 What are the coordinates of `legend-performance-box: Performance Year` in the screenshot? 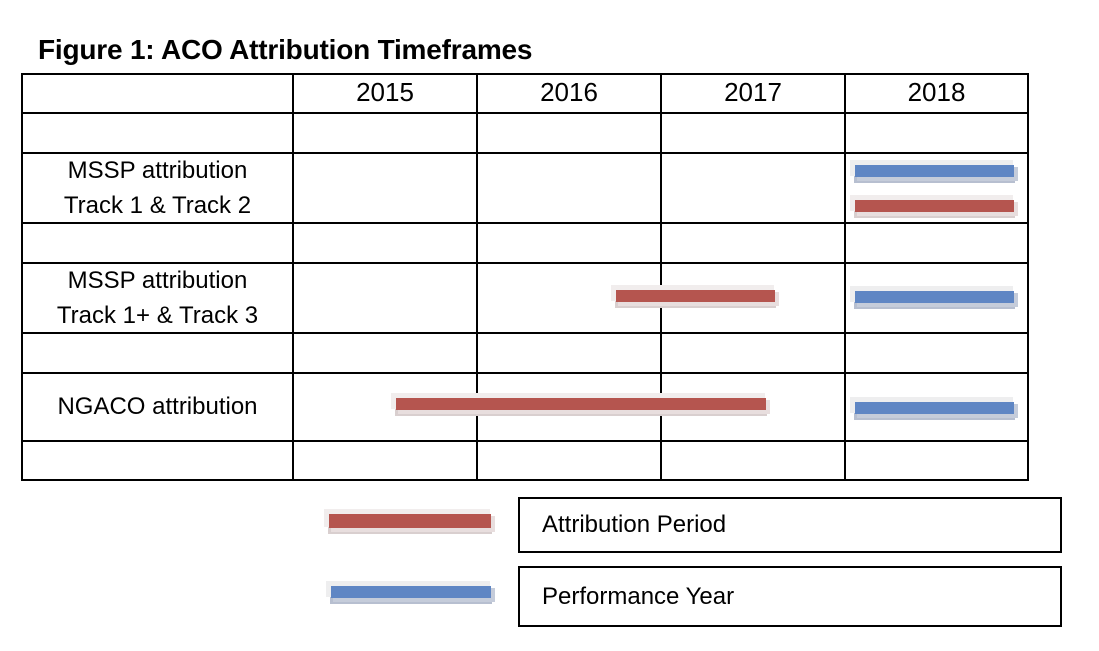 It's located at (790, 596).